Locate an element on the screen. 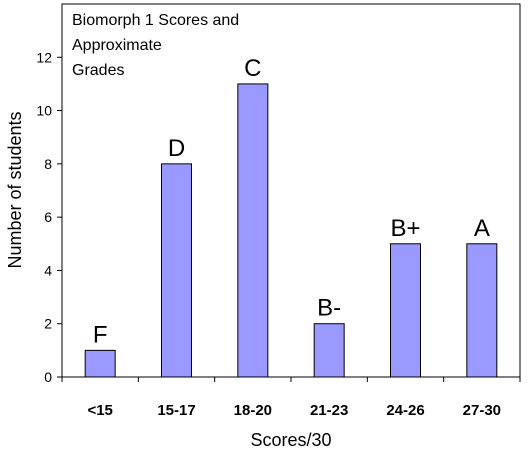 This screenshot has width=528, height=455. category-labels: <15 15-17 18-20 21-23 24-26 27-30 is located at coordinates (294, 410).